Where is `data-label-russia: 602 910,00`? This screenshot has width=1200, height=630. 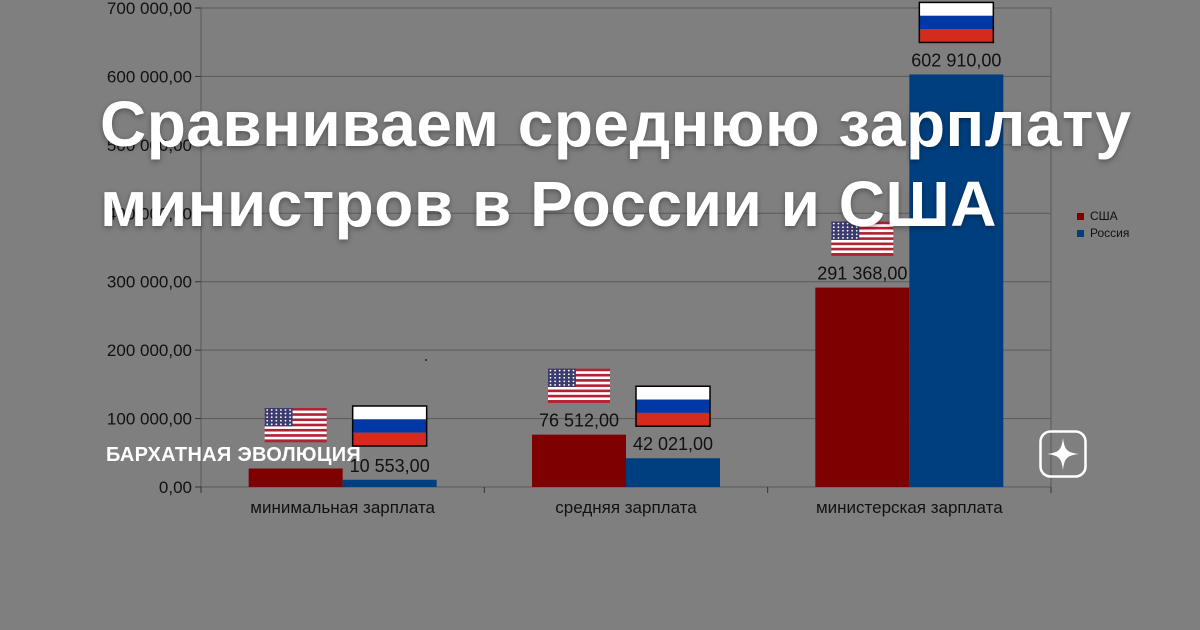
data-label-russia: 602 910,00 is located at coordinates (956, 60).